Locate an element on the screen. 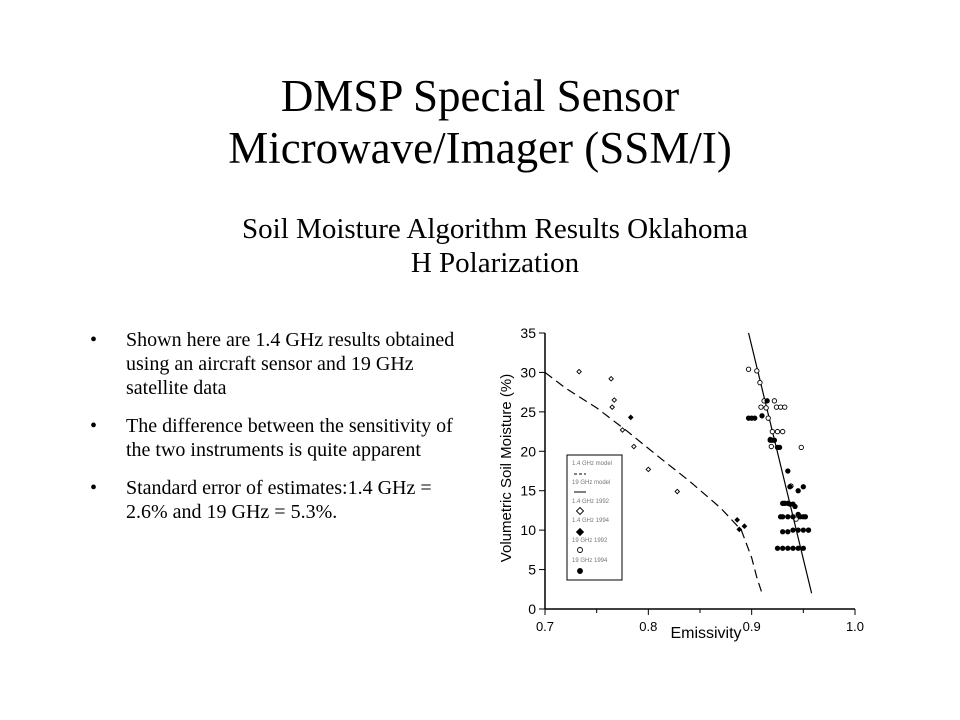 The width and height of the screenshot is (960, 720). legend-entry-label: 19 GHz 1992 is located at coordinates (590, 541).